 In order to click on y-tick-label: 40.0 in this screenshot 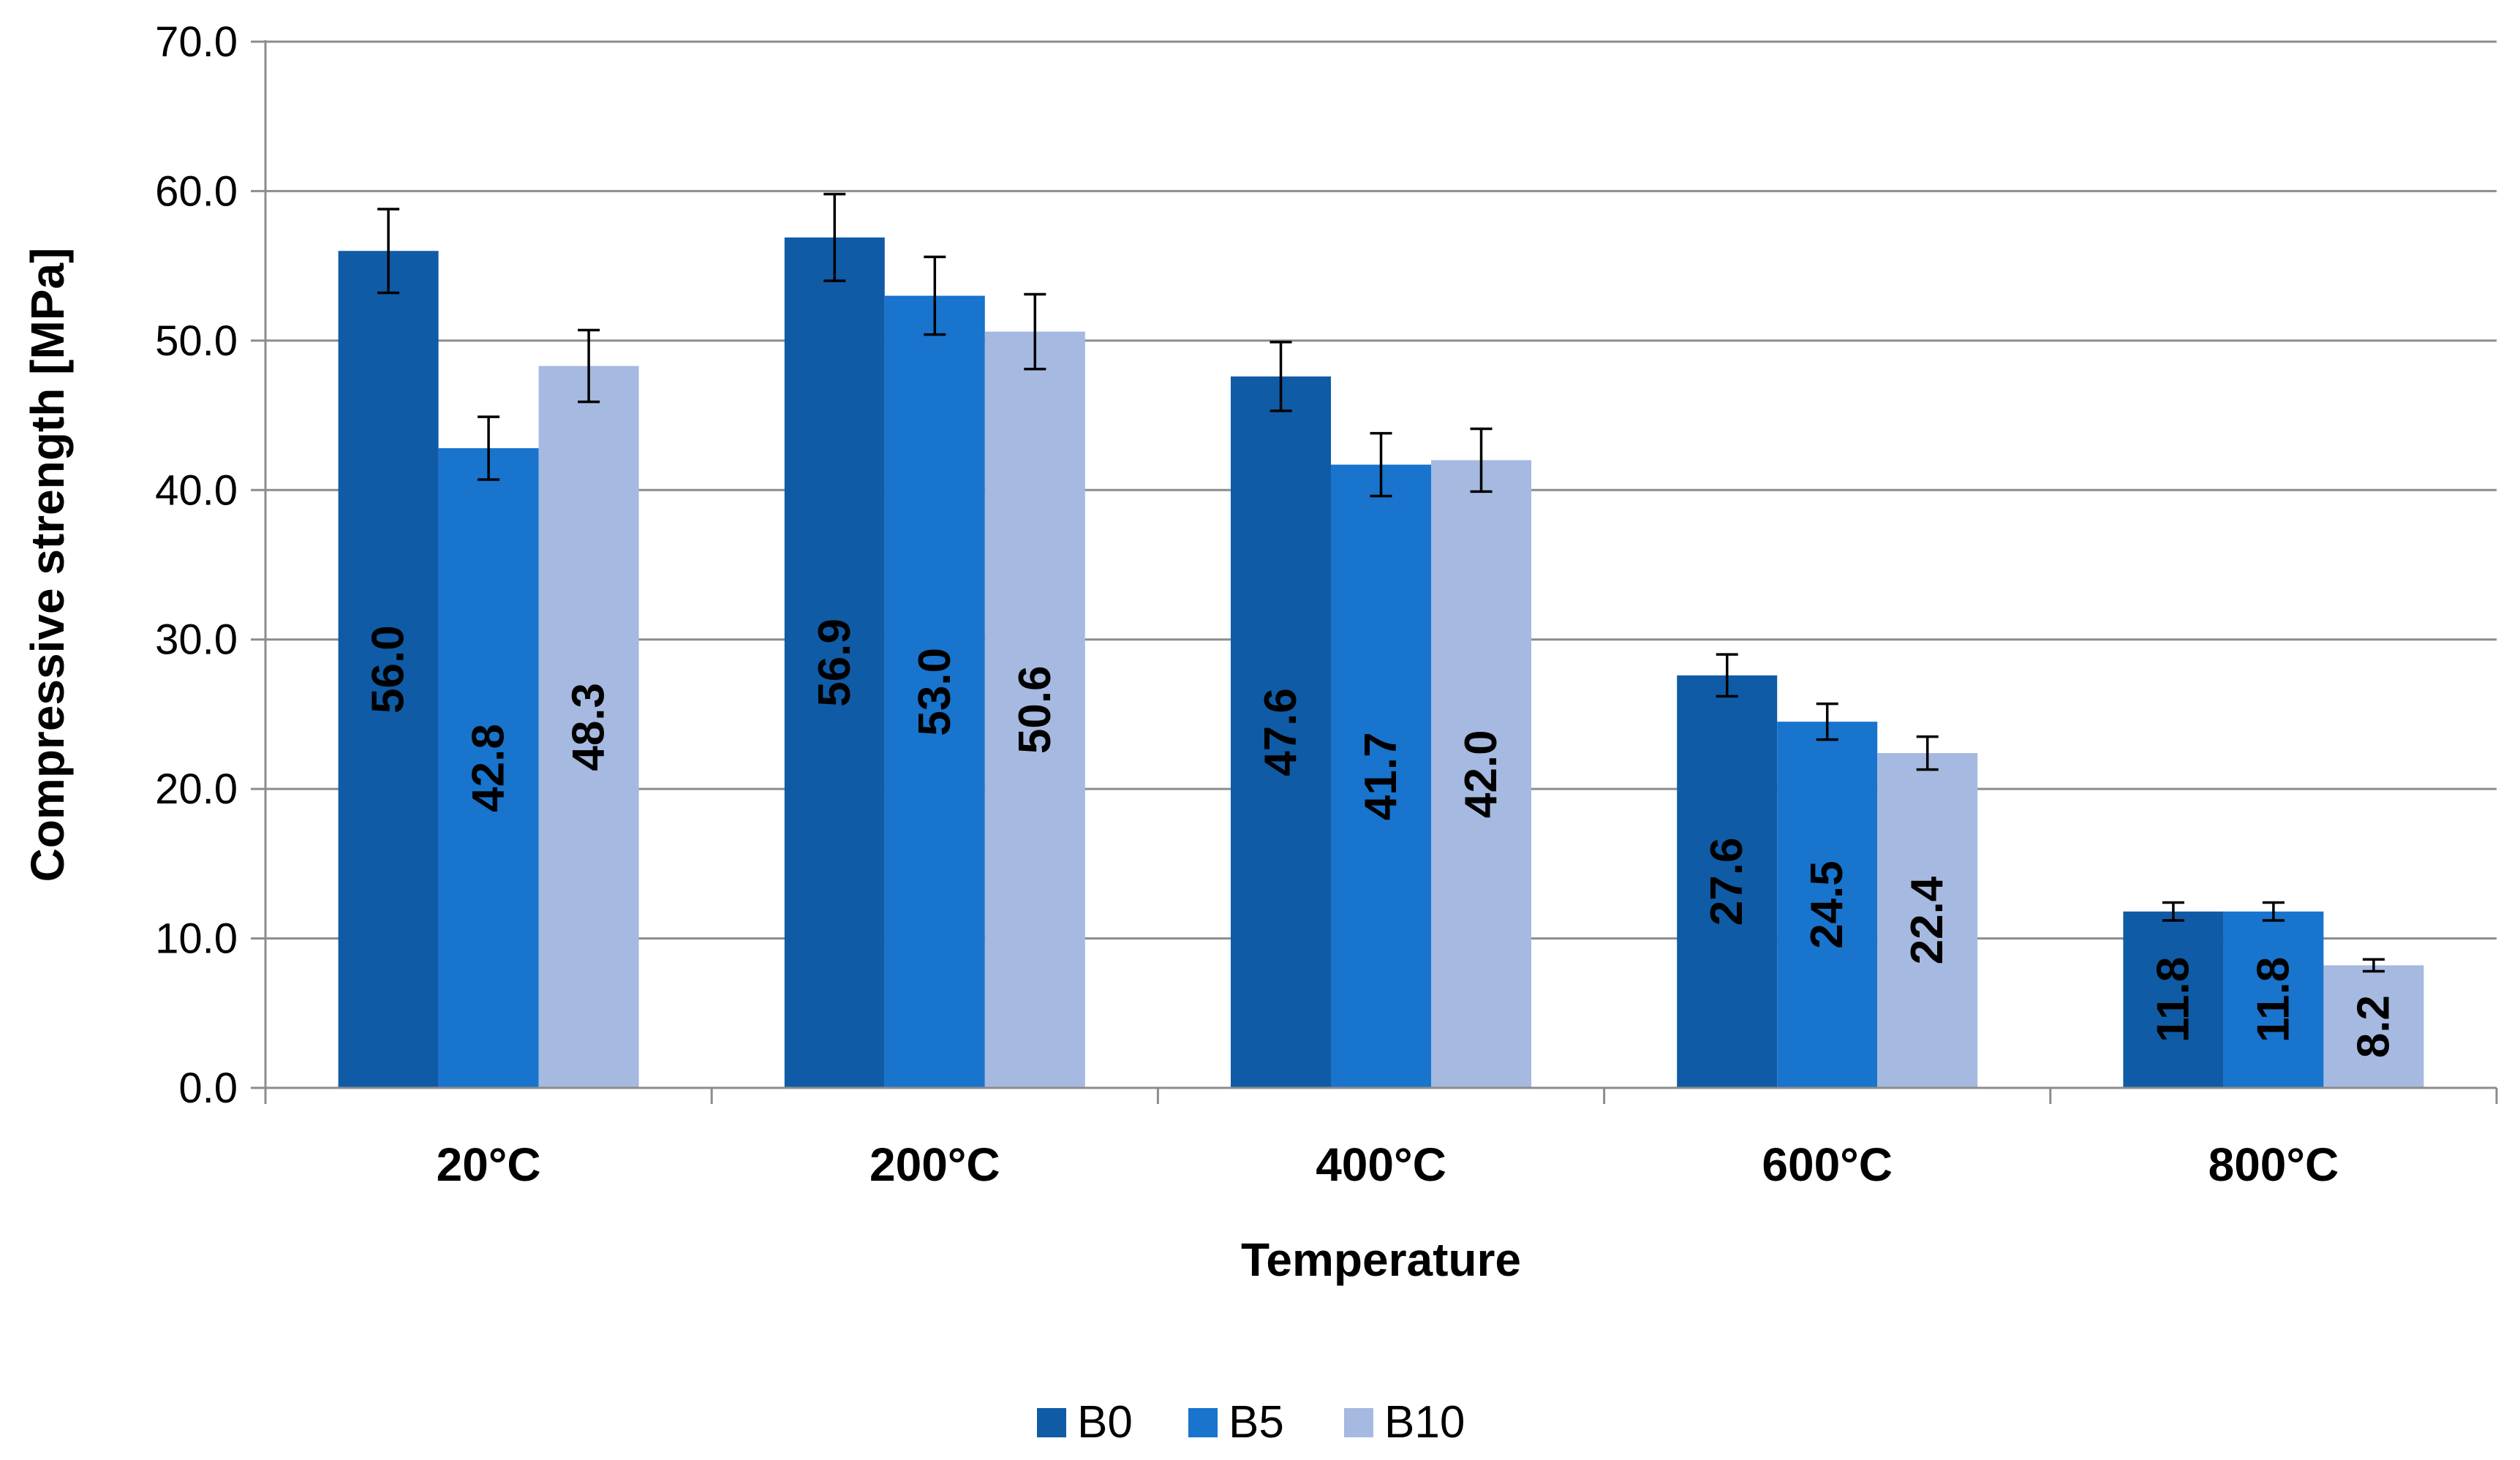, I will do `click(196, 490)`.